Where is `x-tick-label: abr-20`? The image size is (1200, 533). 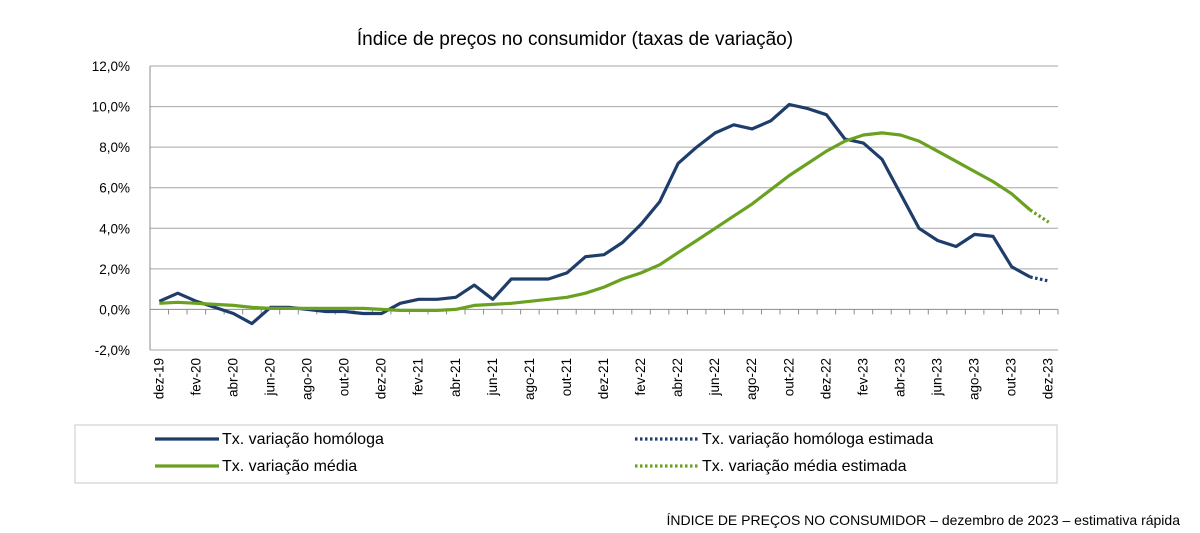 x-tick-label: abr-20 is located at coordinates (232, 377).